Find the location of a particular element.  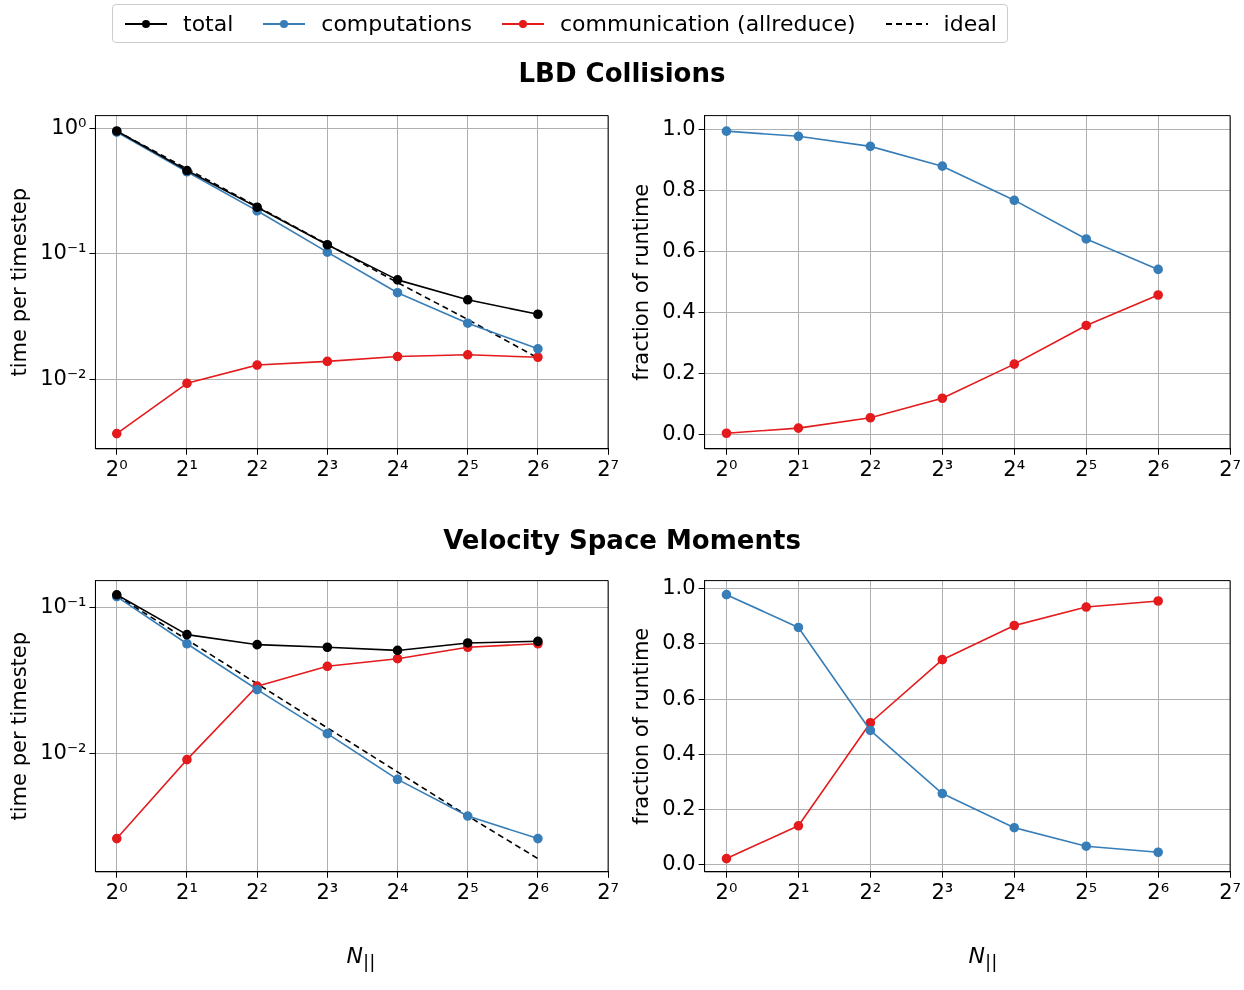

y-tick-label: 10⁰ is located at coordinates (69, 126).